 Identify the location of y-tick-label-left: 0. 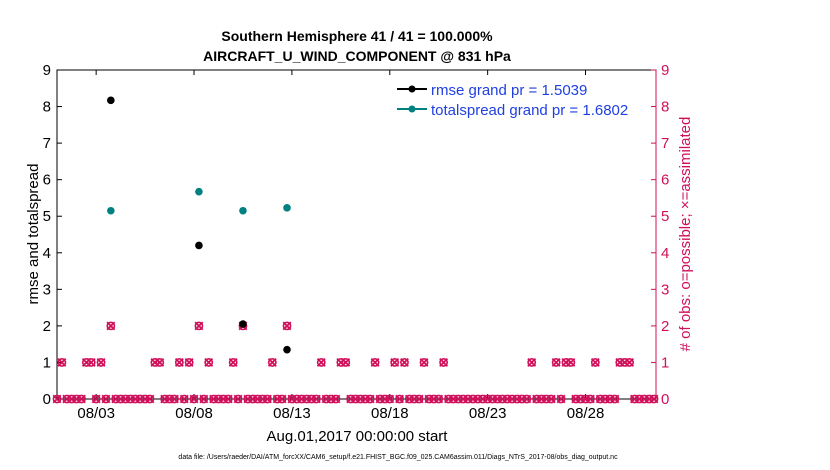
(47, 399).